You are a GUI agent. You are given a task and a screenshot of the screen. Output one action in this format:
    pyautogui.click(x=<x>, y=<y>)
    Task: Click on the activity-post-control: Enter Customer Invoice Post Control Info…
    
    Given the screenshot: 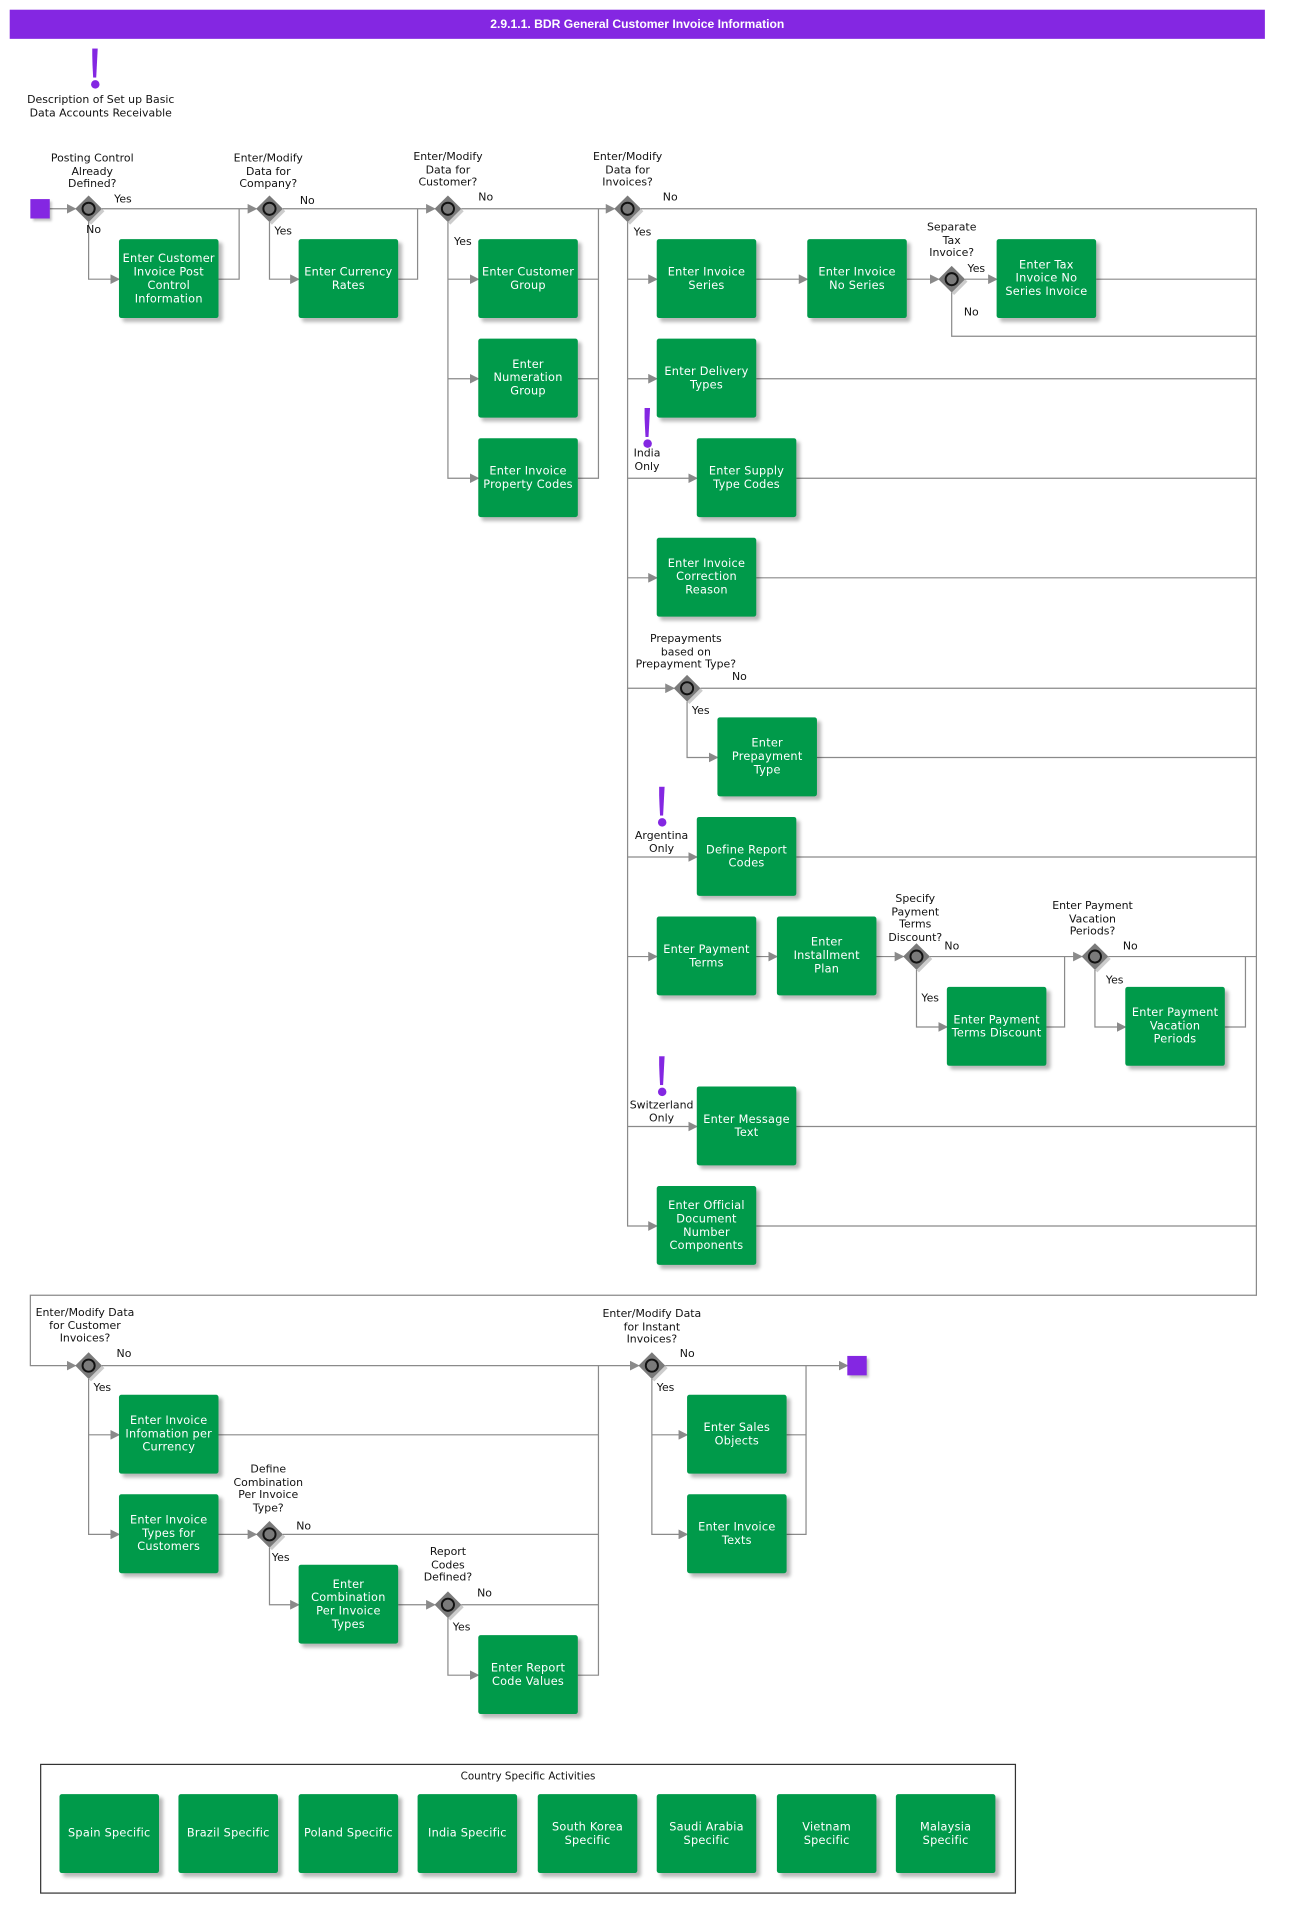 What is the action you would take?
    pyautogui.click(x=168, y=279)
    